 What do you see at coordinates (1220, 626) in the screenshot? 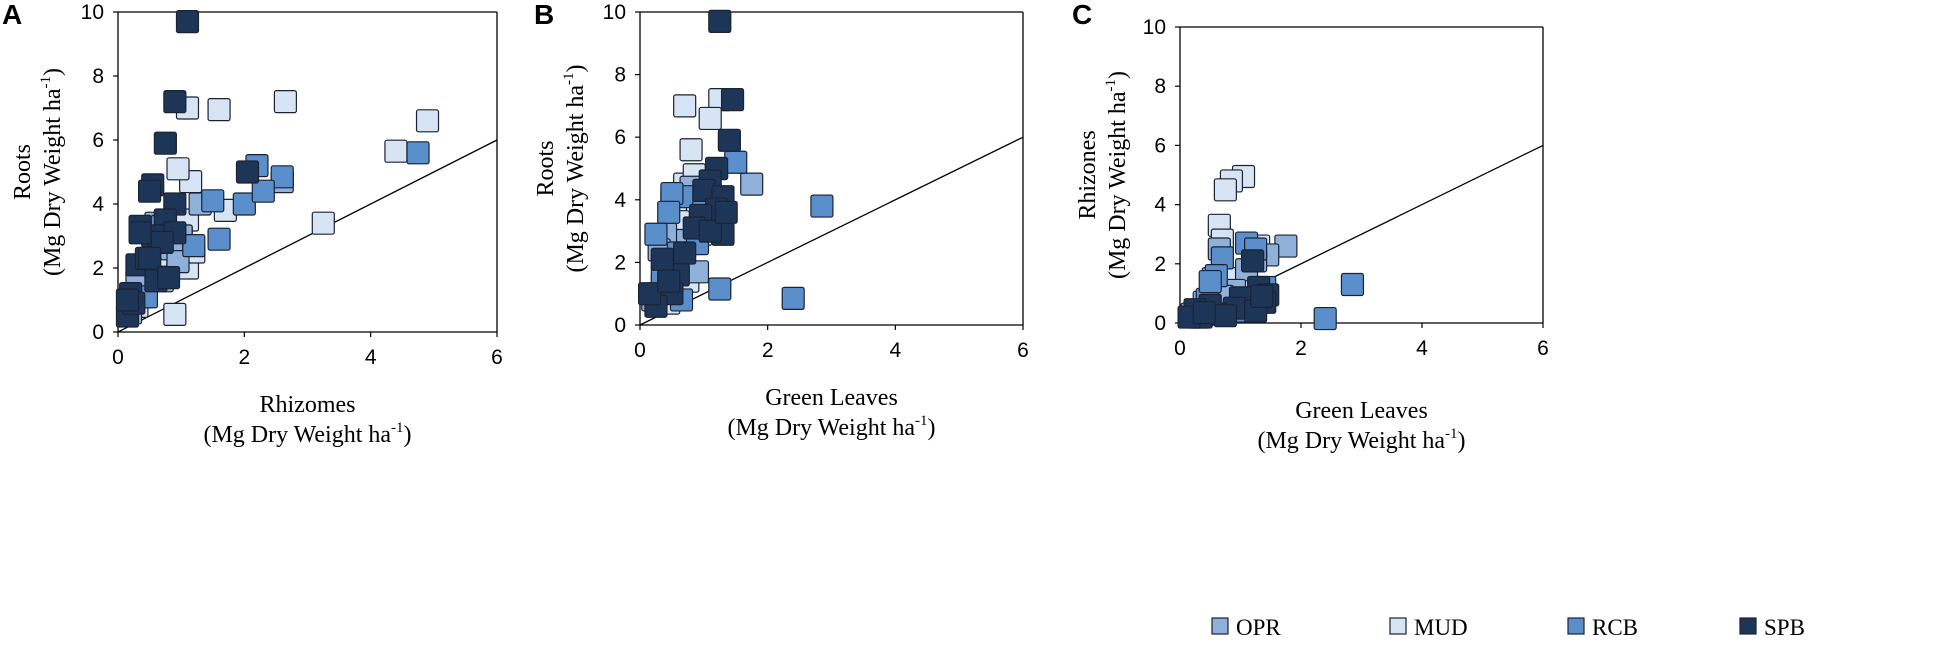
I see `legend-swatch-opr` at bounding box center [1220, 626].